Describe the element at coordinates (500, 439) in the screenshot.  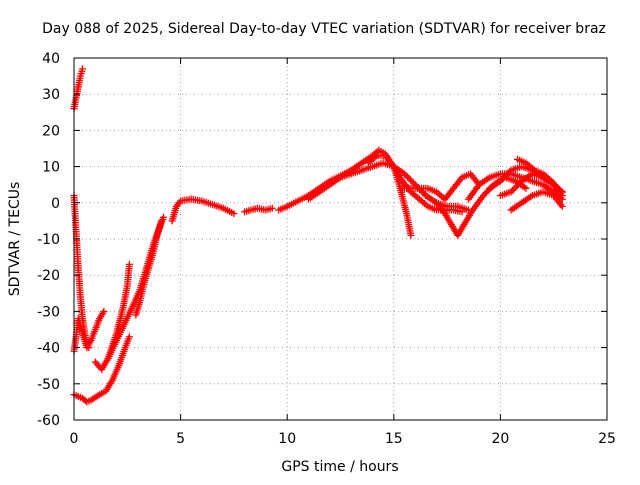
I see `x-tick-label: 20` at that location.